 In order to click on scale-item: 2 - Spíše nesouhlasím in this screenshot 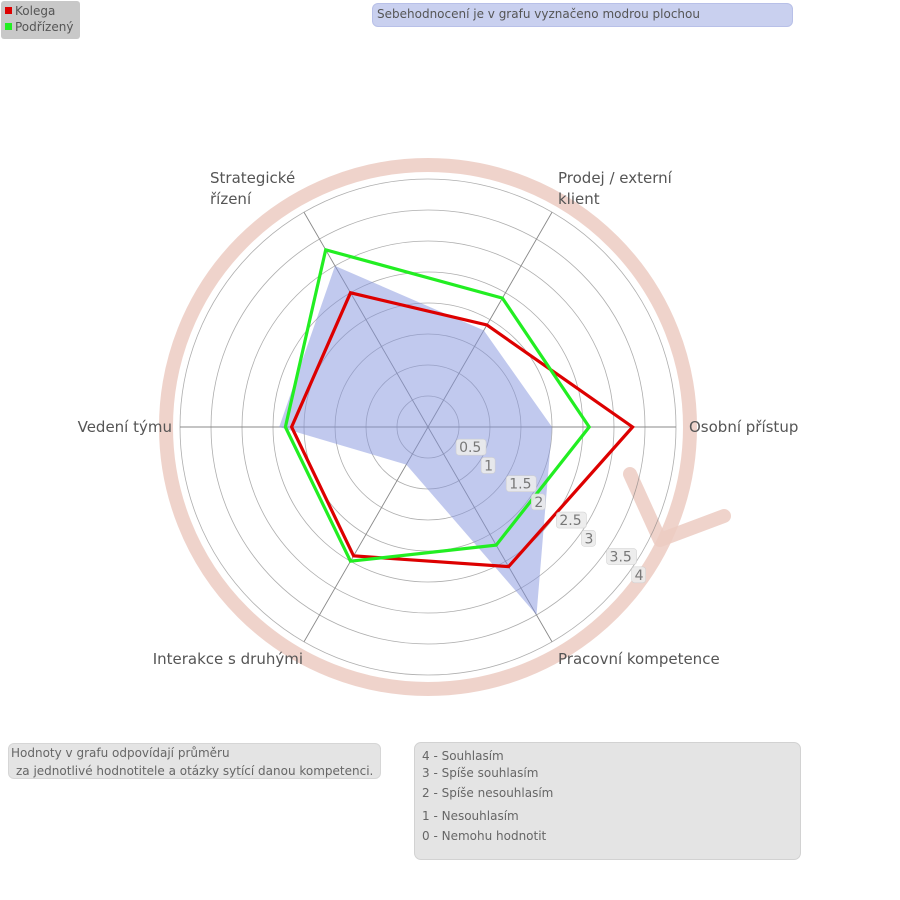, I will do `click(488, 793)`.